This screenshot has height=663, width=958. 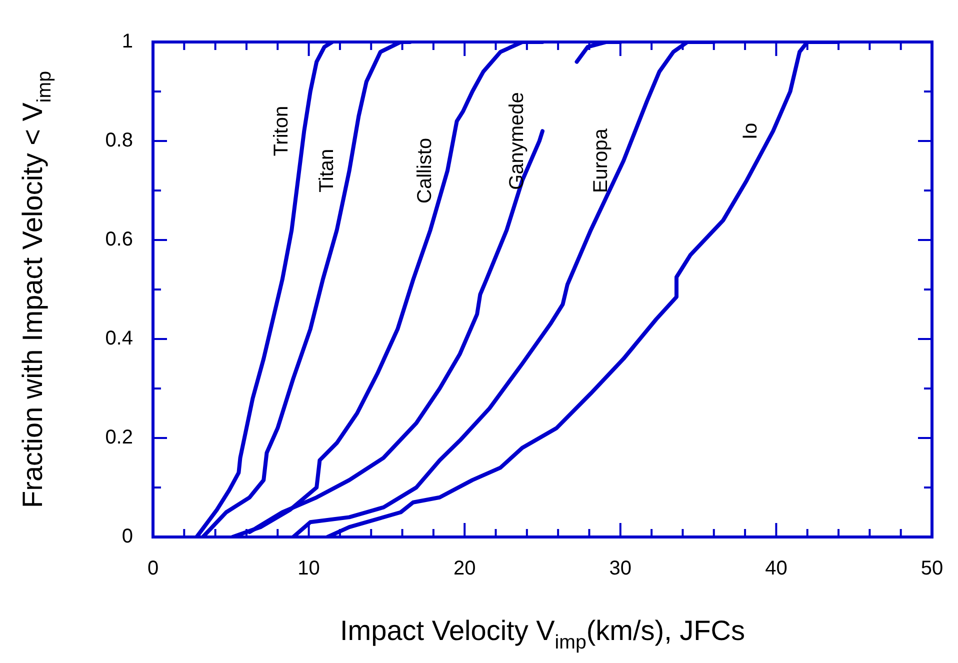 I want to click on y-tick-label: 1, so click(x=127, y=41).